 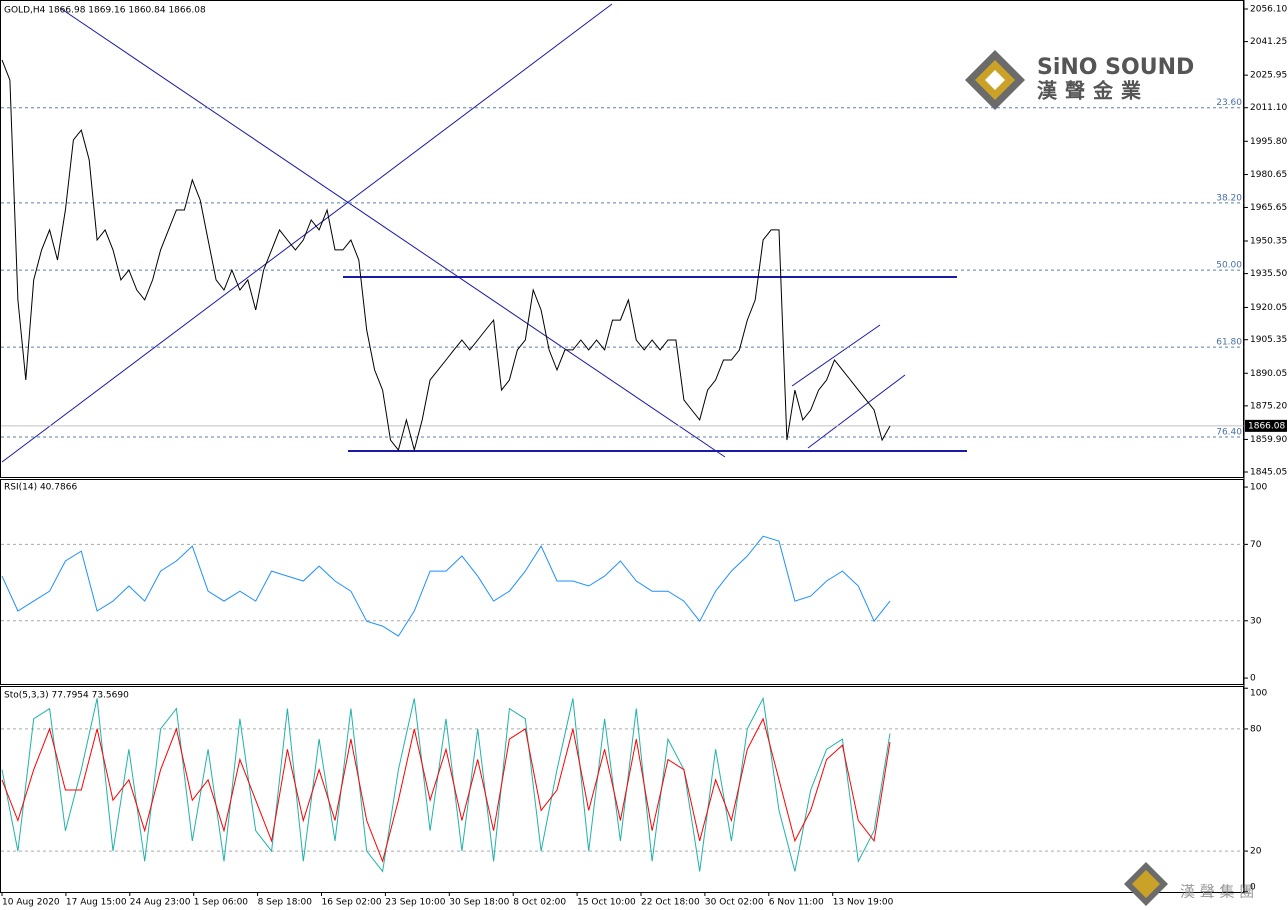 I want to click on x-tick-label: 10 Aug 2020, so click(x=31, y=903).